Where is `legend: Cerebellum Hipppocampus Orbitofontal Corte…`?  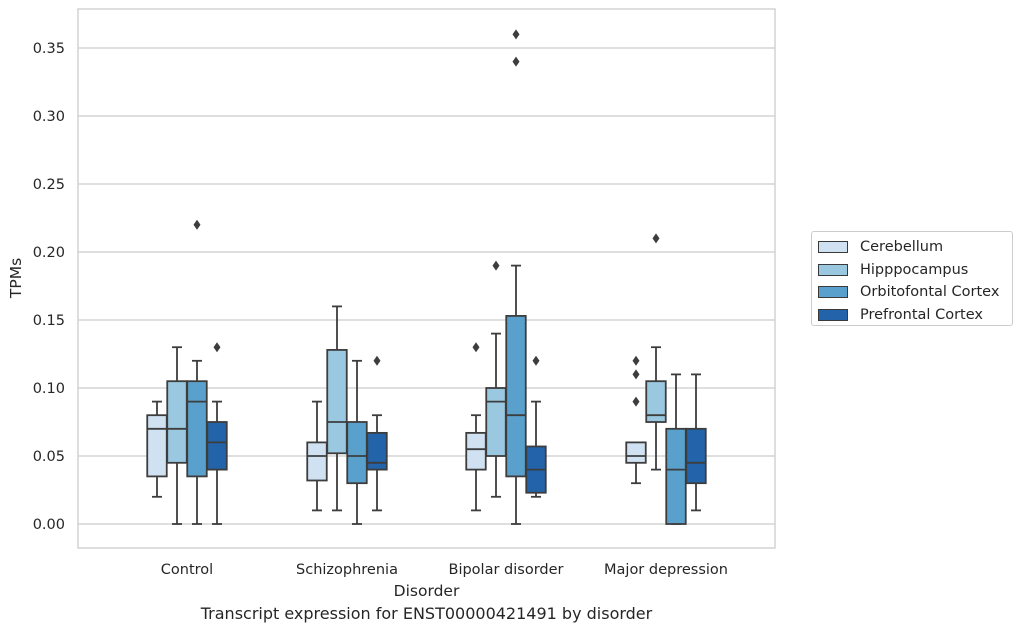
legend: Cerebellum Hipppocampus Orbitofontal Corte… is located at coordinates (912, 278).